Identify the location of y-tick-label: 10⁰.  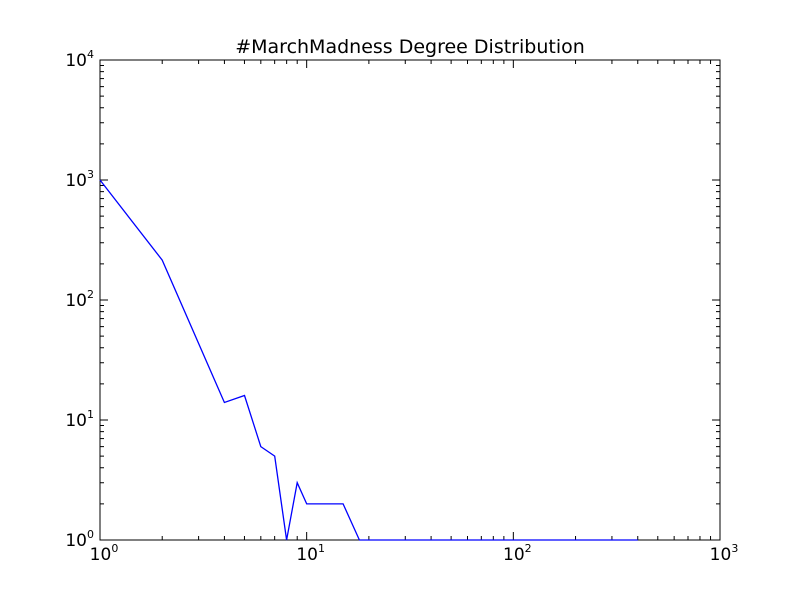
(79, 539).